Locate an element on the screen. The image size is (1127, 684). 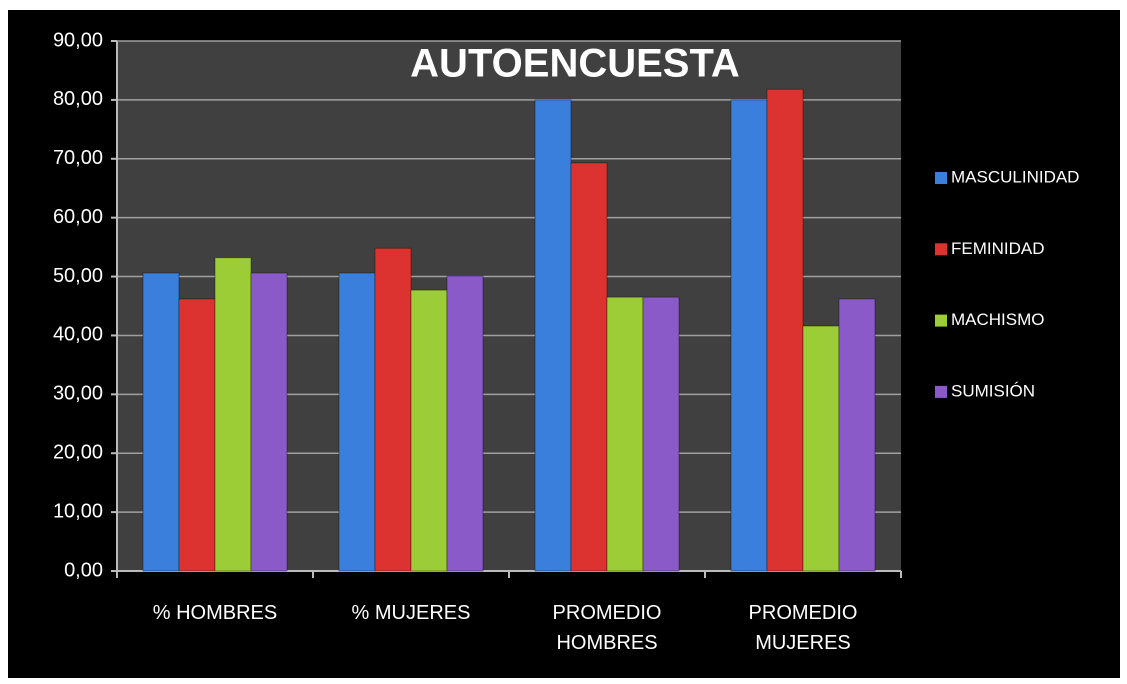
y-tick-label: 40,00 is located at coordinates (78, 335).